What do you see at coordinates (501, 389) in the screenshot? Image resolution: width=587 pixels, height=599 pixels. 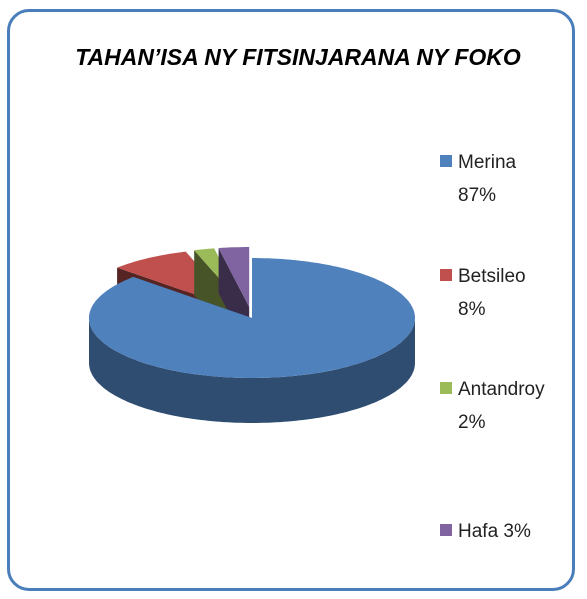 I see `legend-label: Antandroy` at bounding box center [501, 389].